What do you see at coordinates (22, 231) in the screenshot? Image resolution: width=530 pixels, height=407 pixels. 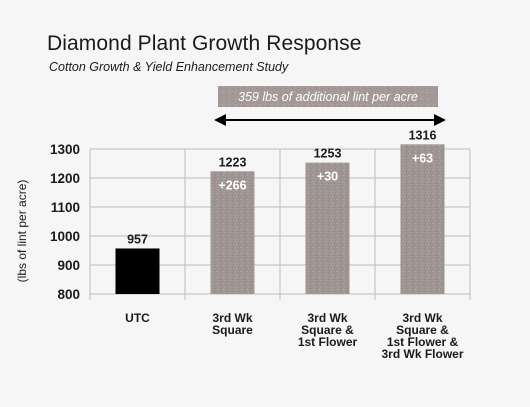 I see `y-axis-label: (lbs of lint per acre)` at bounding box center [22, 231].